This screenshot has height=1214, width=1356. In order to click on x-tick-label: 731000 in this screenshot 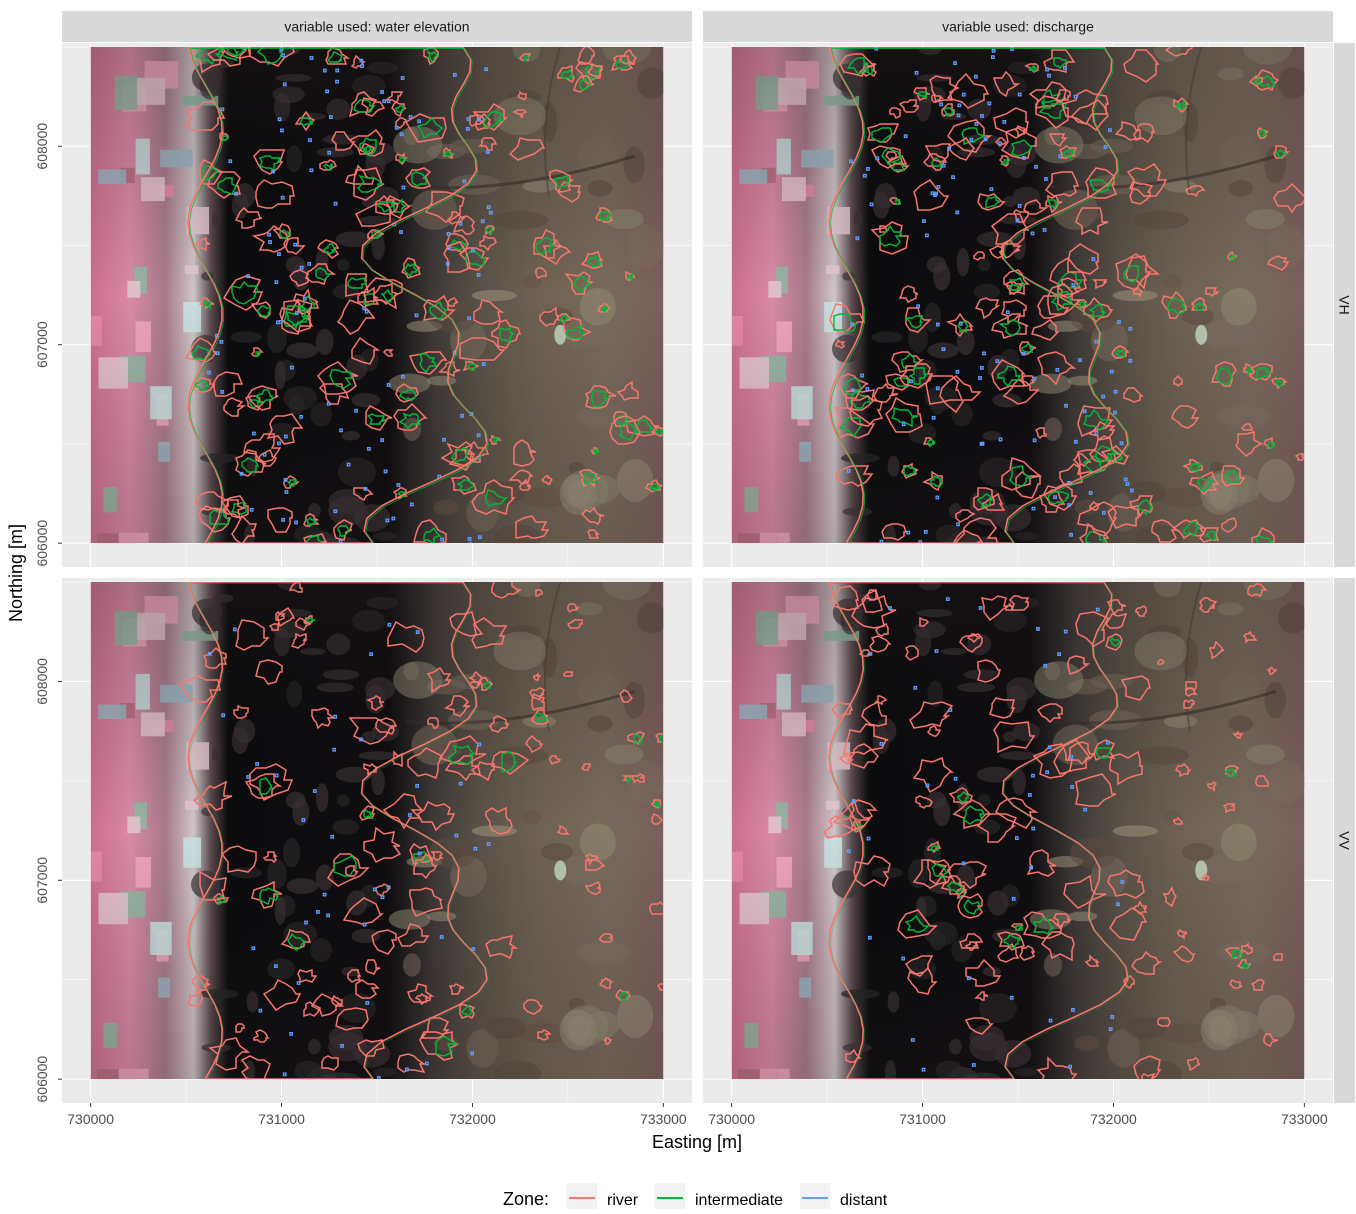, I will do `click(922, 1119)`.